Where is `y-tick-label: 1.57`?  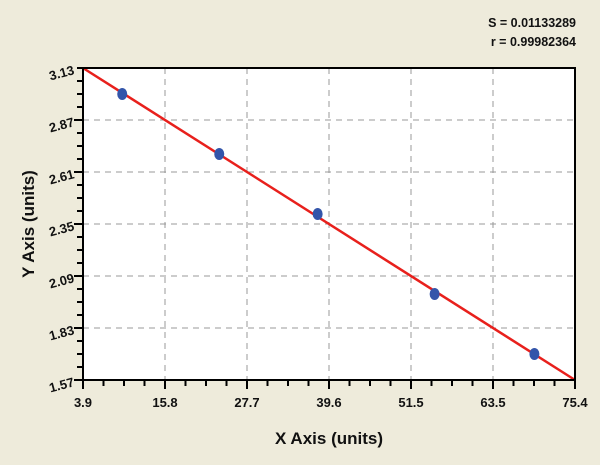
y-tick-label: 1.57 is located at coordinates (61, 384).